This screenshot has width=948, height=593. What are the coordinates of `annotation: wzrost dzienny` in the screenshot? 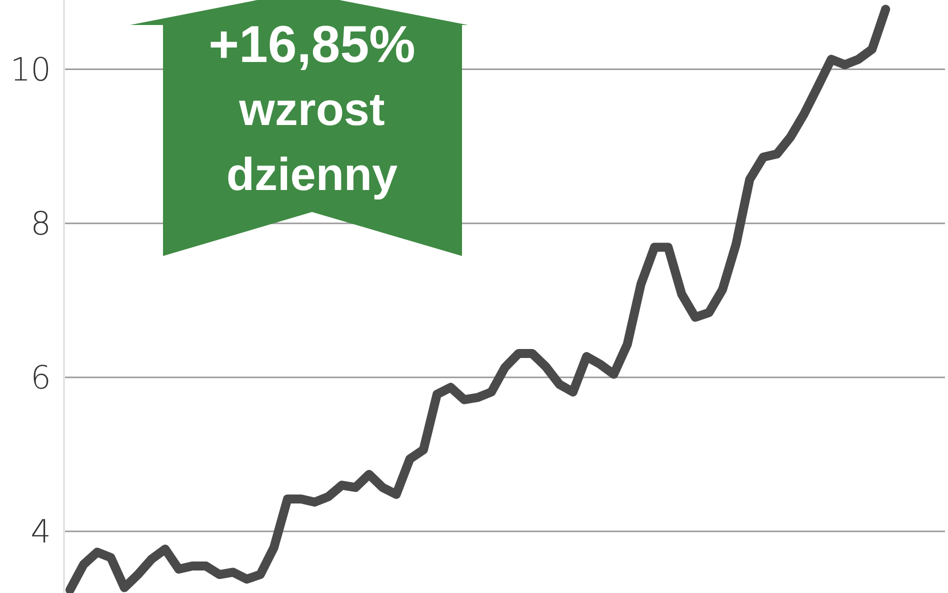 It's located at (312, 141).